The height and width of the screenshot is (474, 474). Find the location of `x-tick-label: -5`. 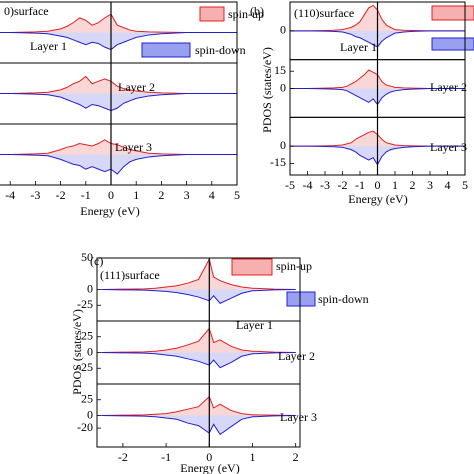

x-tick-label: -5 is located at coordinates (290, 185).